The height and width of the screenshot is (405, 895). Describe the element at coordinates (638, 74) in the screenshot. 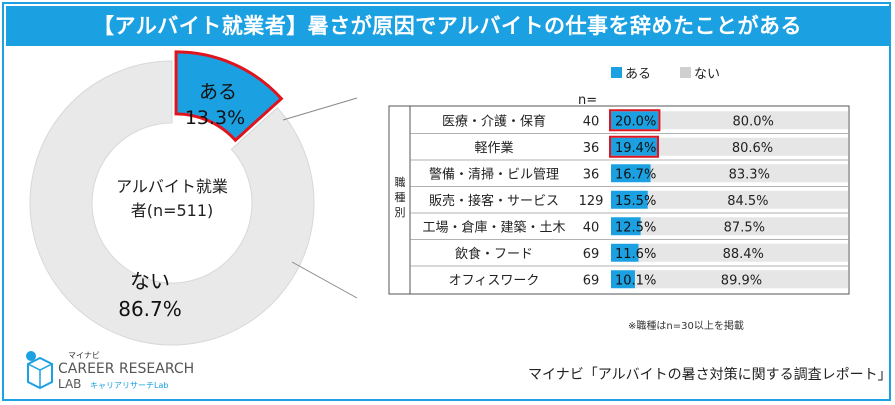

I see `legend-yes-label: ある` at that location.